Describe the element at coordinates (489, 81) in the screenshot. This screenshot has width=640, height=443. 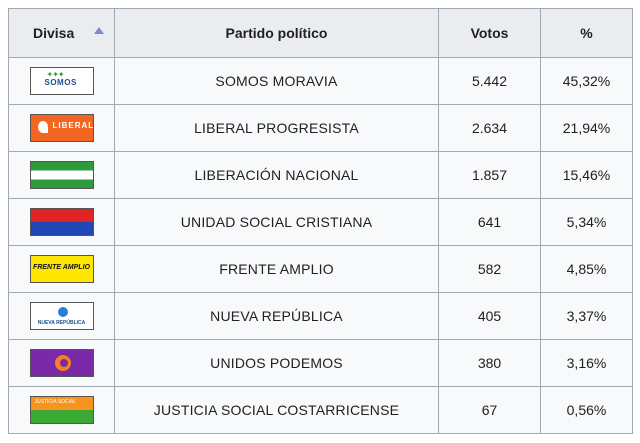
I see `votos-cell: 5.442` at that location.